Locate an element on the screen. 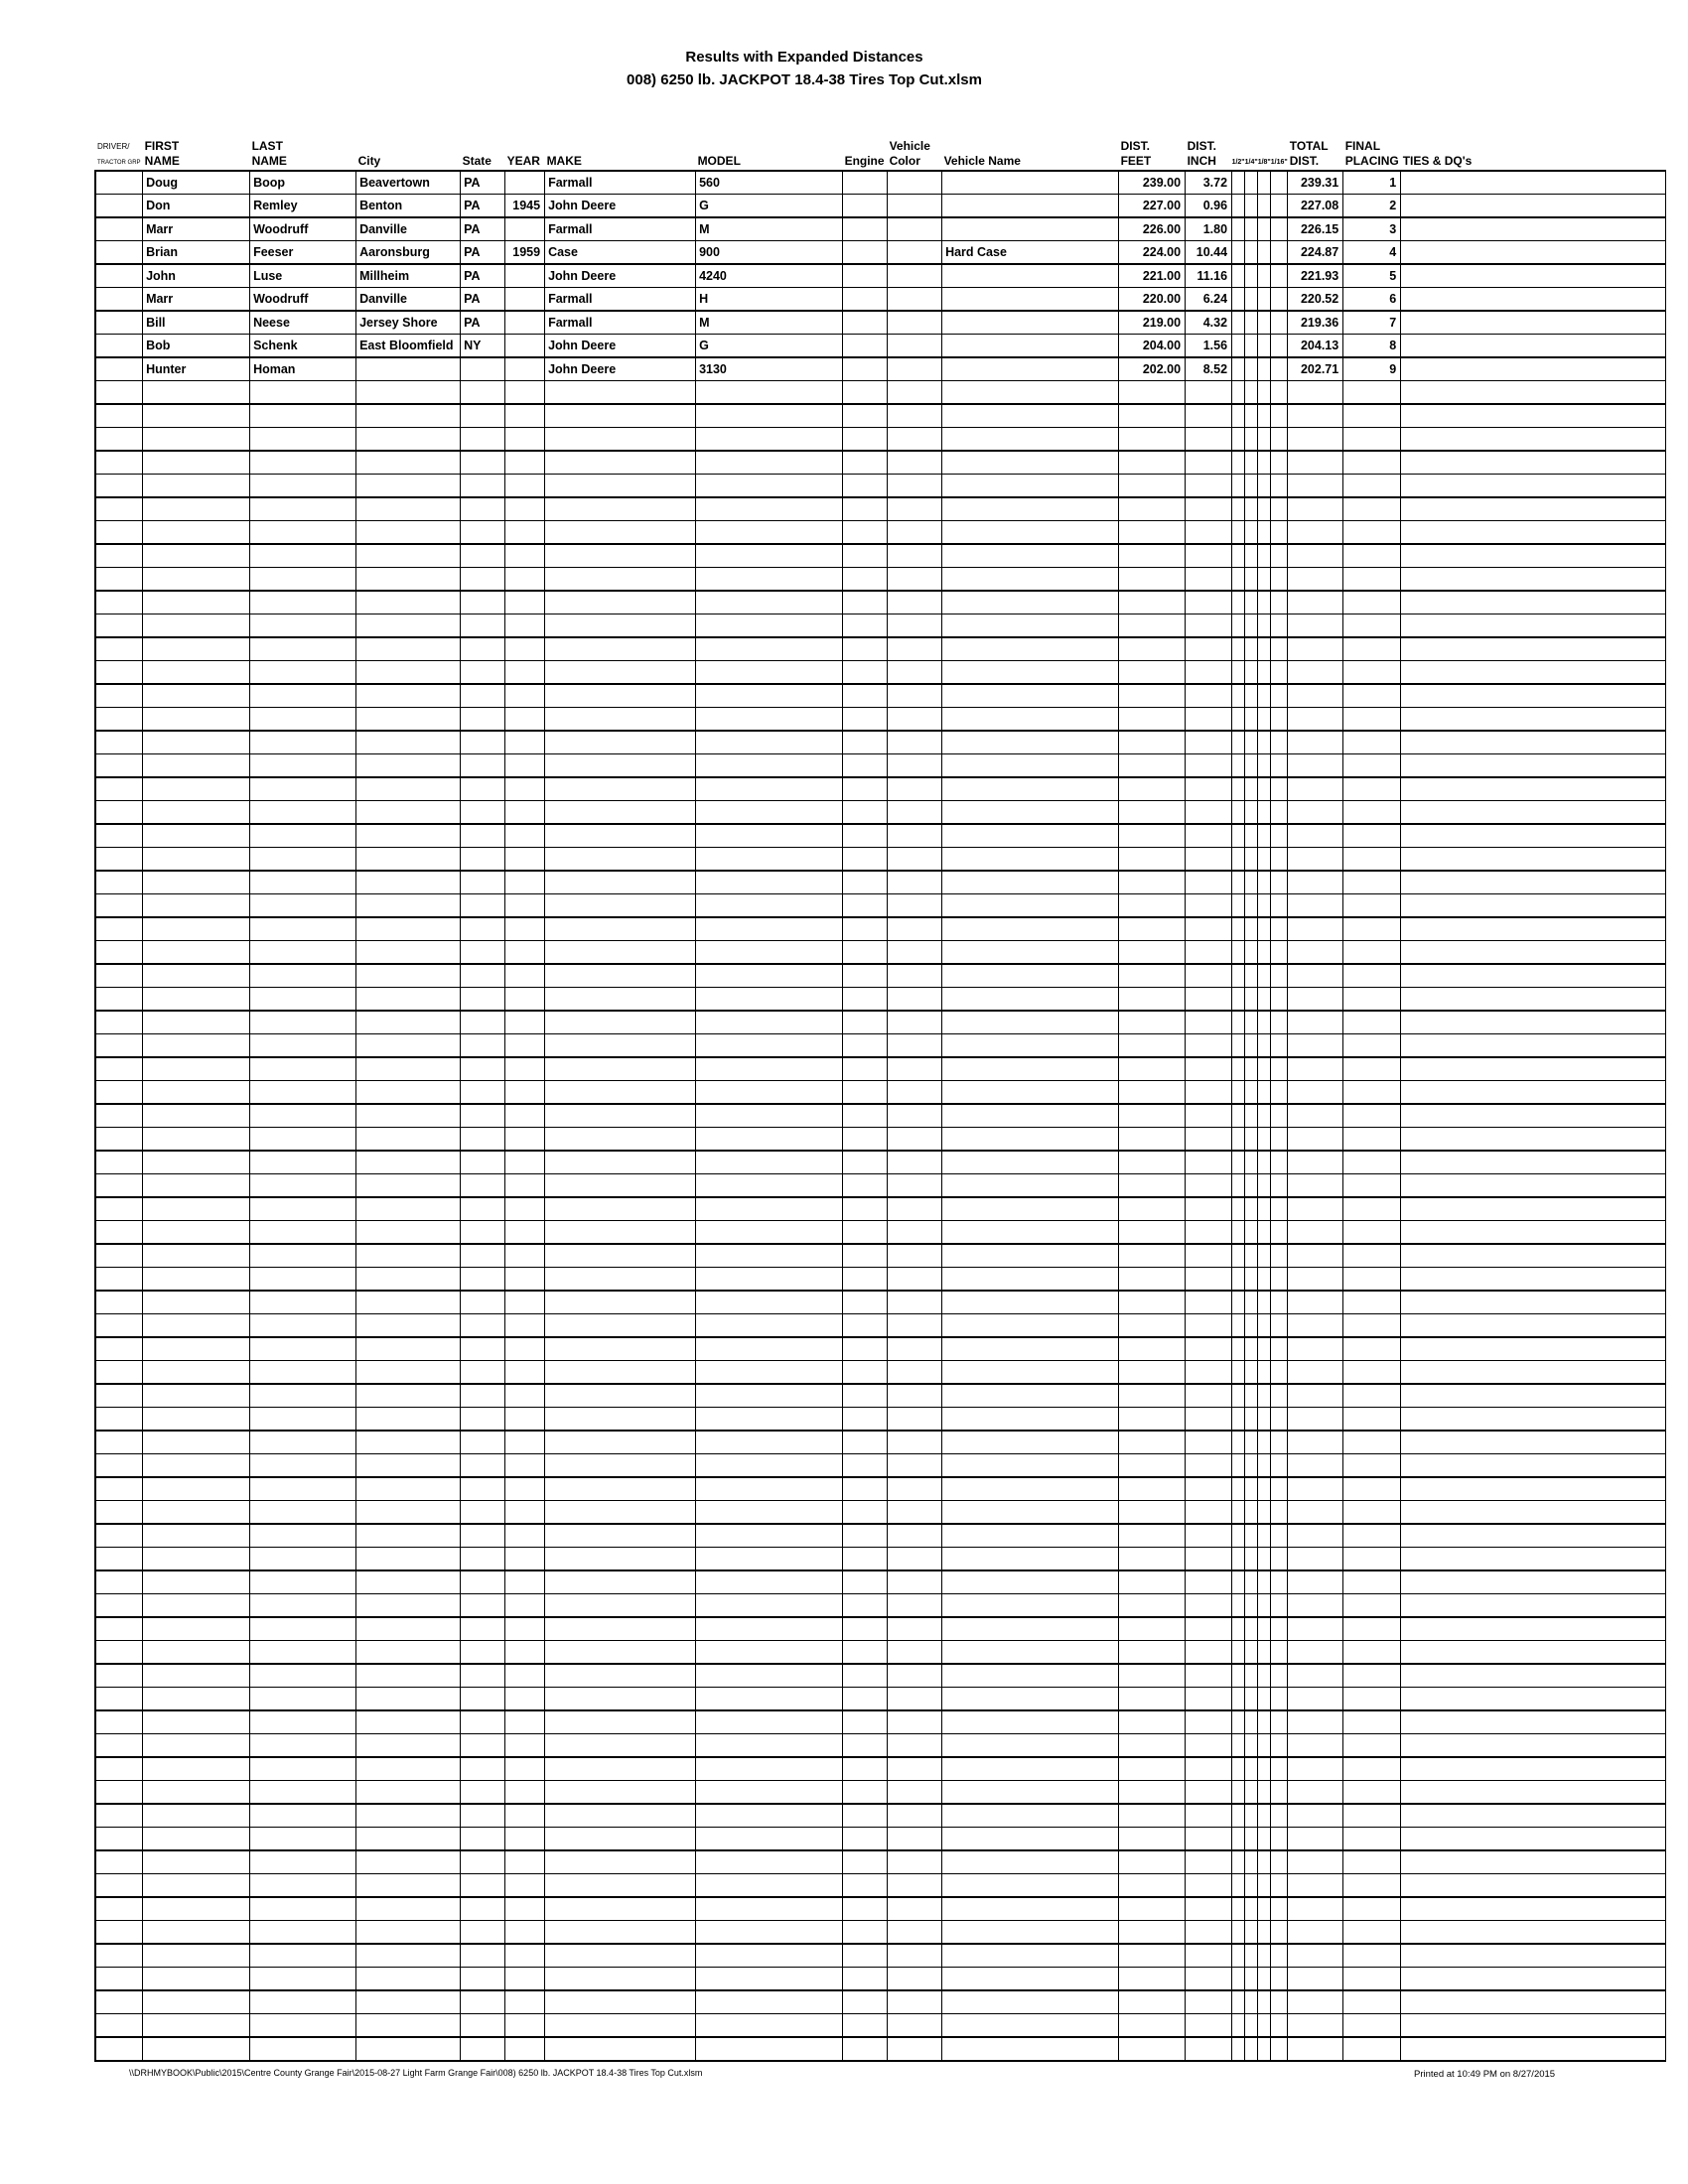 The image size is (1688, 2184). cell-year: 1945 is located at coordinates (524, 206).